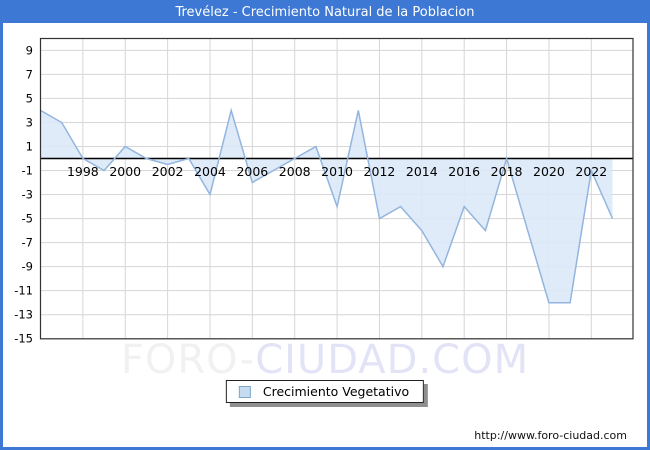  What do you see at coordinates (210, 171) in the screenshot?
I see `x-tick-label: 2004` at bounding box center [210, 171].